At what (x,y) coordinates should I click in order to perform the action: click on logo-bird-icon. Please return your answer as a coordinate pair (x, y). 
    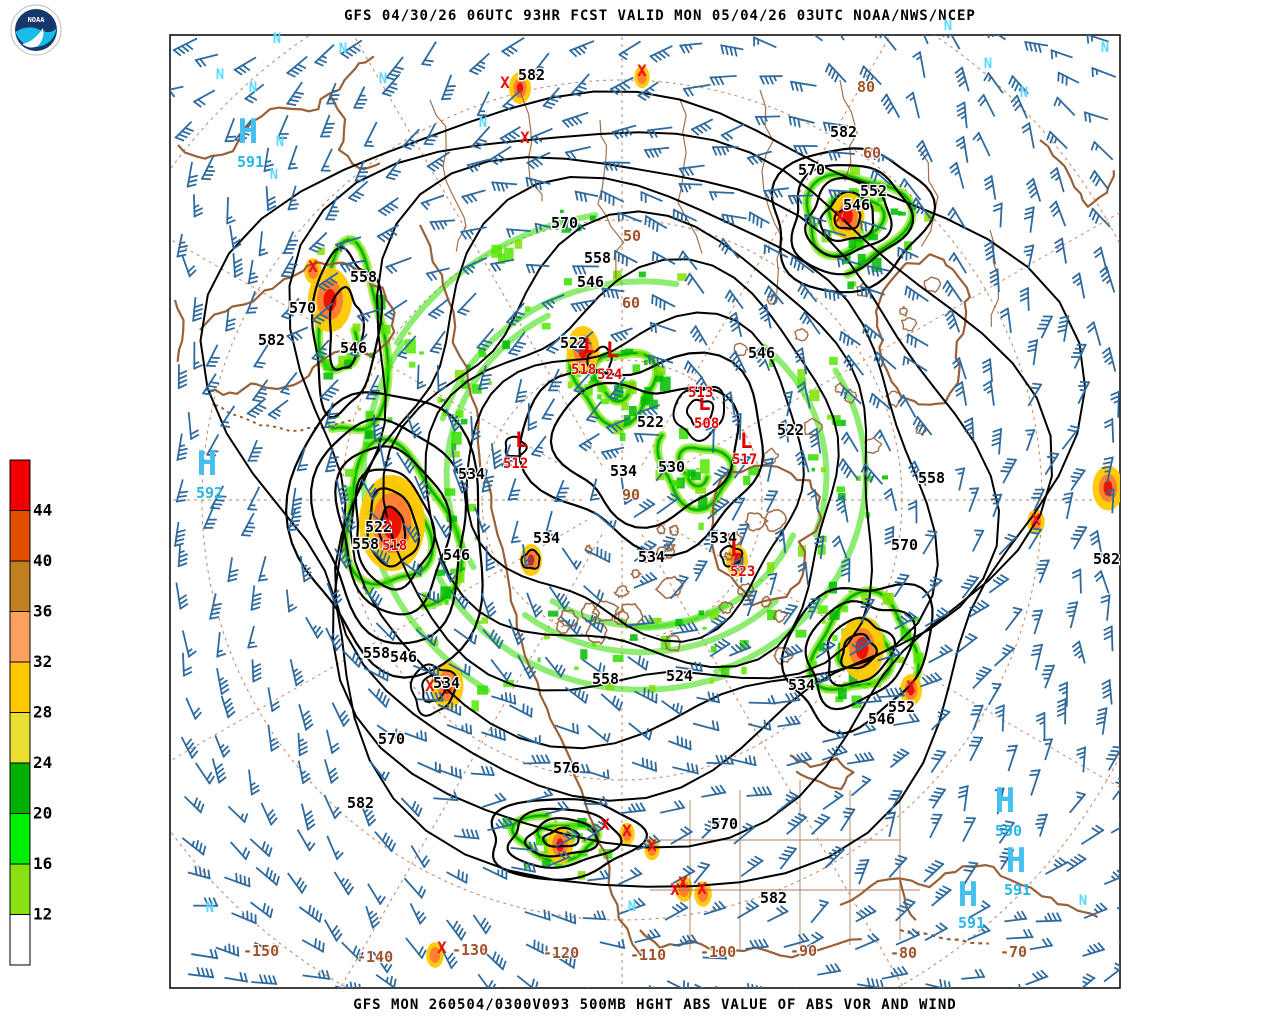
    Looking at the image, I should click on (33, 38).